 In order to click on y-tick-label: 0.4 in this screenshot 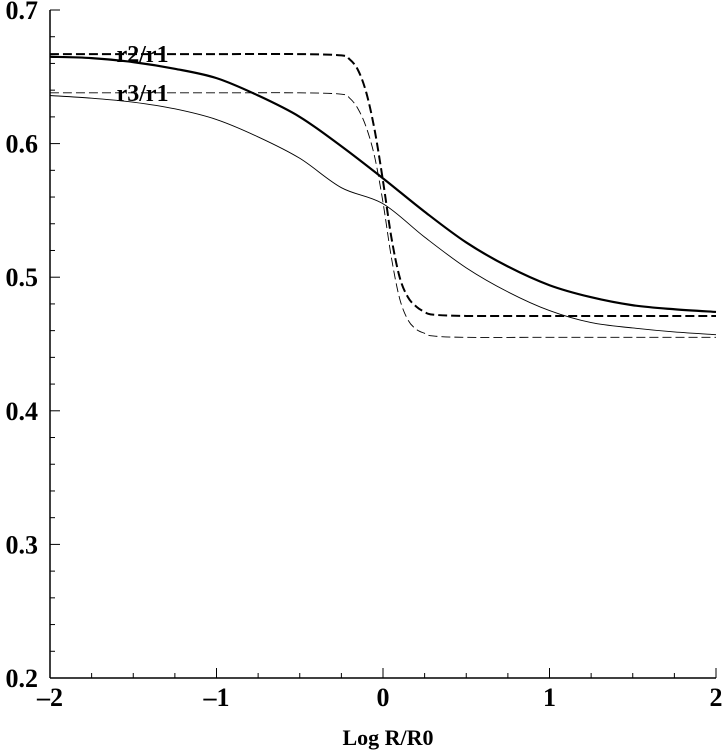, I will do `click(22, 411)`.